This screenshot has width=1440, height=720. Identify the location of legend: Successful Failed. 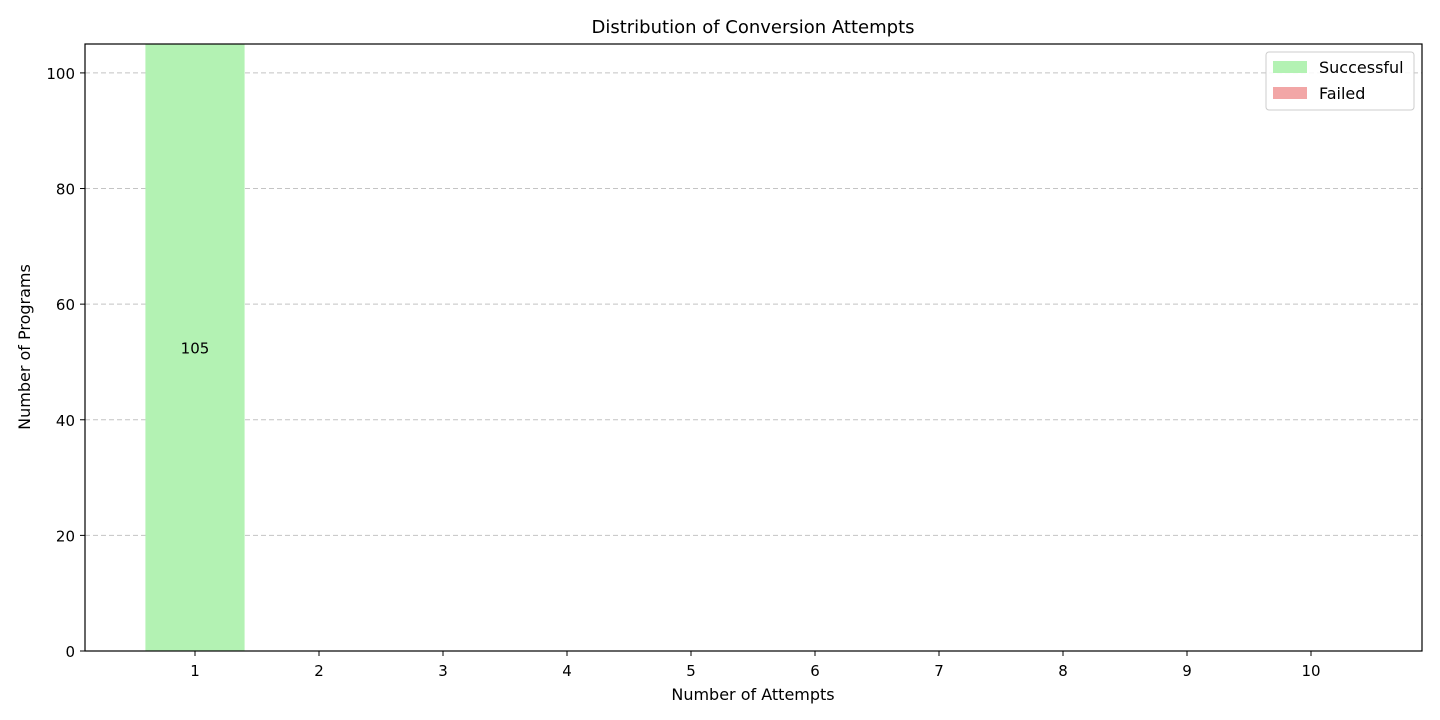
(1340, 81).